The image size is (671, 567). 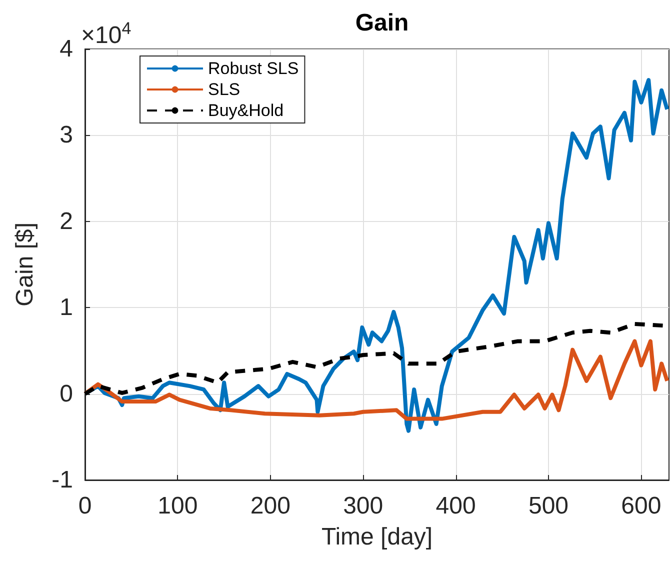 I want to click on y-tick-label: 4, so click(x=66, y=49).